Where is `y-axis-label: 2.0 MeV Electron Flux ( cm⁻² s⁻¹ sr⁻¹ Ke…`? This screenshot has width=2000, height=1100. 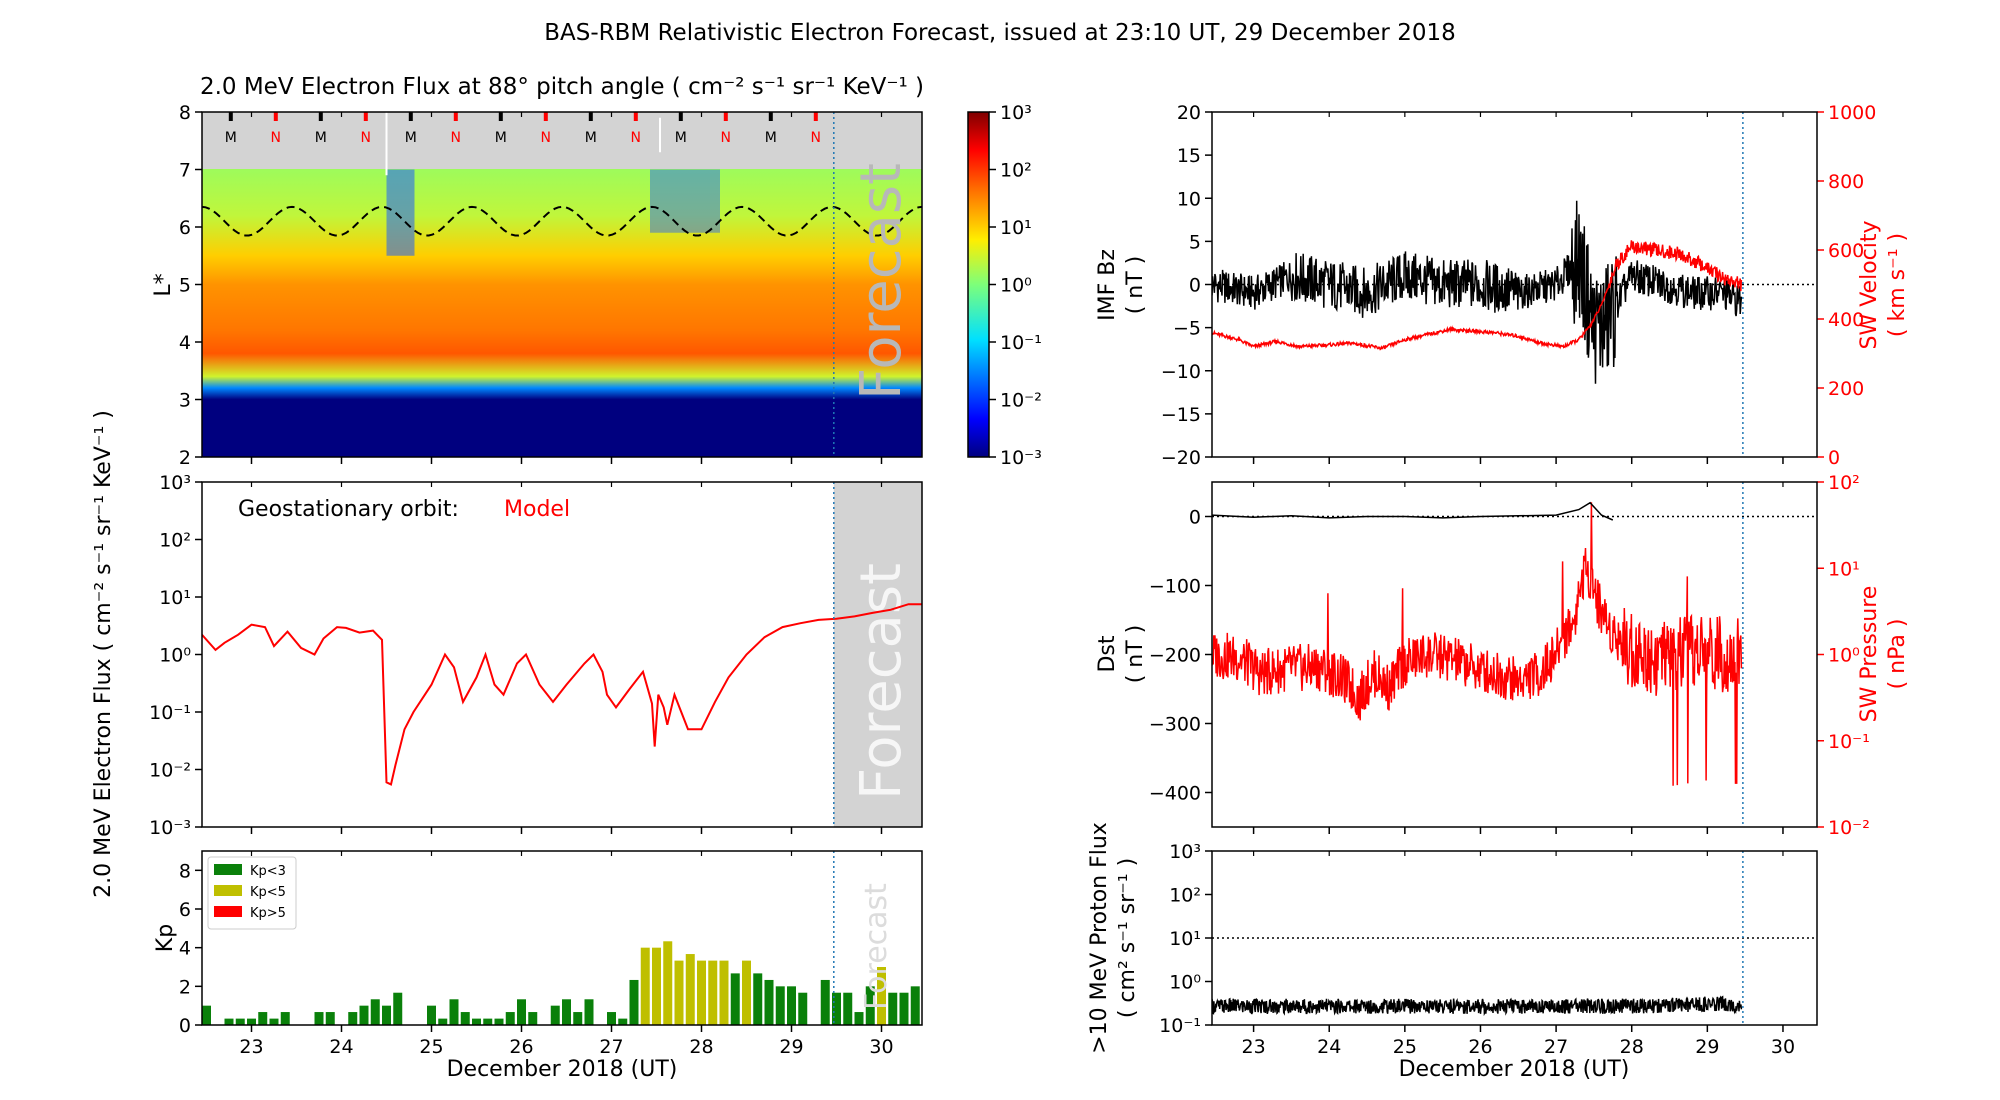
y-axis-label: 2.0 MeV Electron Flux ( cm⁻² s⁻¹ sr⁻¹ Ke… is located at coordinates (103, 654).